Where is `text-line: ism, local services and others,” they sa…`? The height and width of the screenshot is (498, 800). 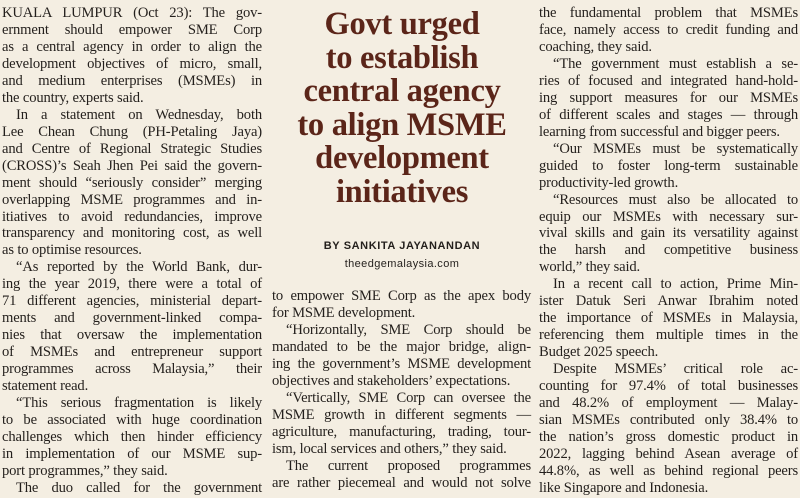
text-line: ism, local services and others,” they sa… is located at coordinates (389, 448).